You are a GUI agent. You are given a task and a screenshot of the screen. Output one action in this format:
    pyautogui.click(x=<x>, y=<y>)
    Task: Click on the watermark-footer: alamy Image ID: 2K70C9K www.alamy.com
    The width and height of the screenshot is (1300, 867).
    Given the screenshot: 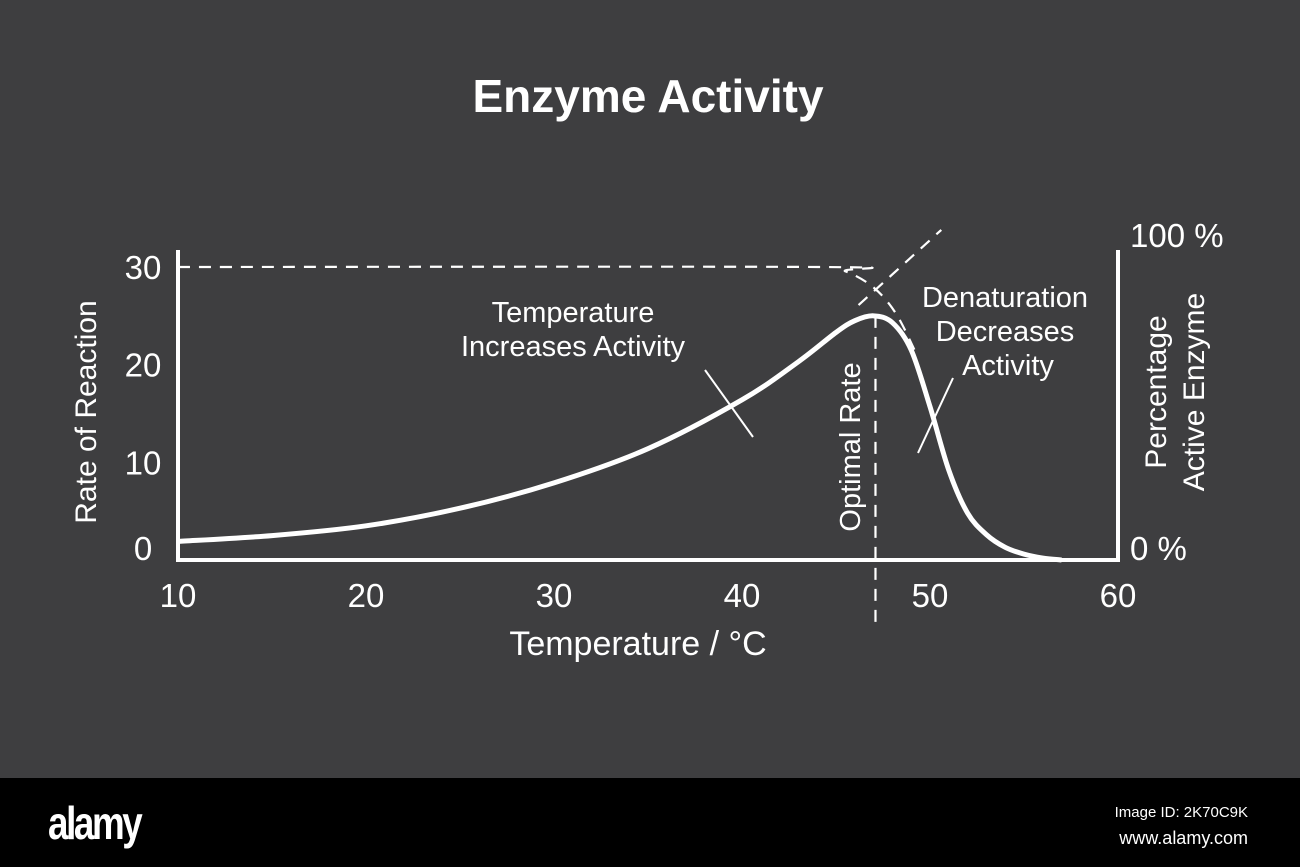 What is the action you would take?
    pyautogui.click(x=650, y=822)
    